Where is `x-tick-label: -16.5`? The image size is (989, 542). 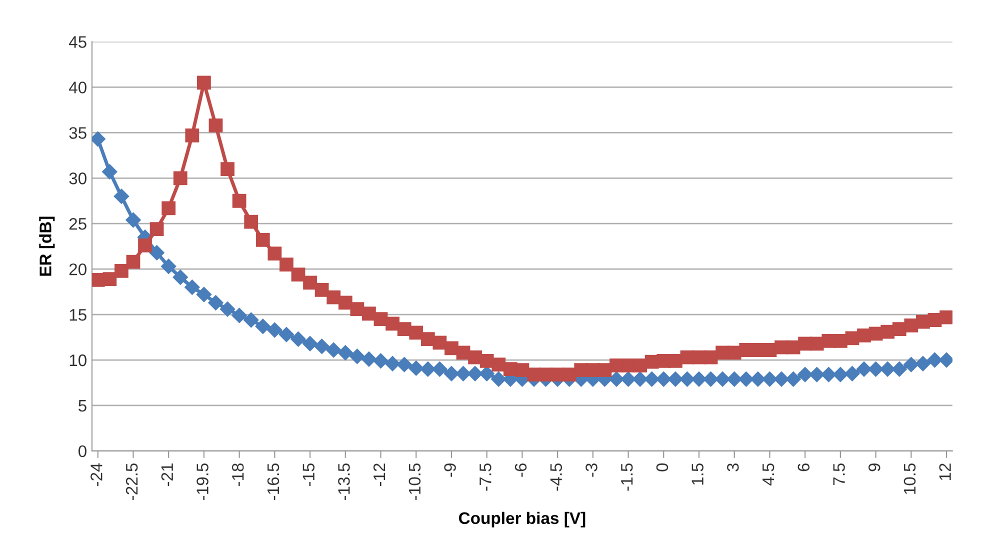
x-tick-label: -16.5 is located at coordinates (273, 481).